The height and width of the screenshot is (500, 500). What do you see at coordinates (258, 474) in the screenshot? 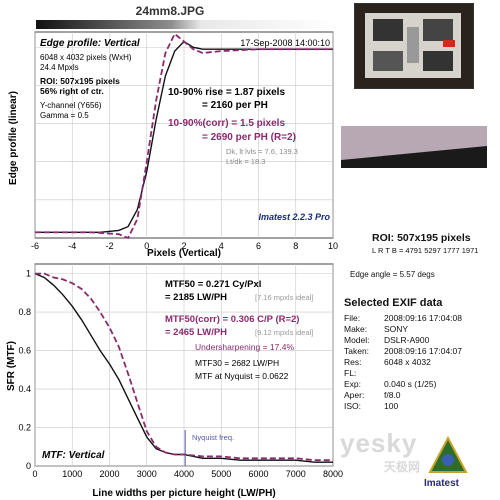
I see `mtf-x-tick-label: 6000` at bounding box center [258, 474].